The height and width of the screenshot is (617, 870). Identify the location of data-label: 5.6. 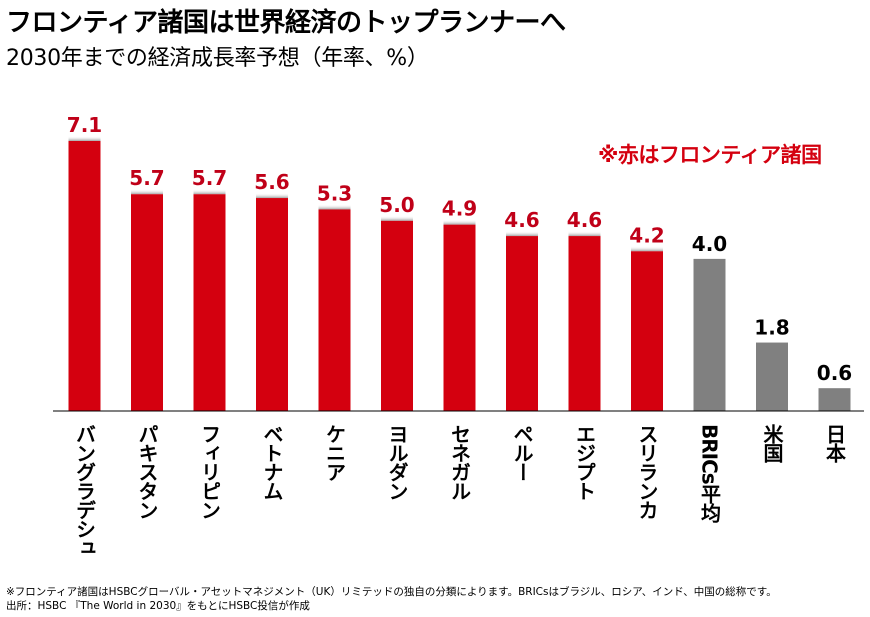
(271, 182).